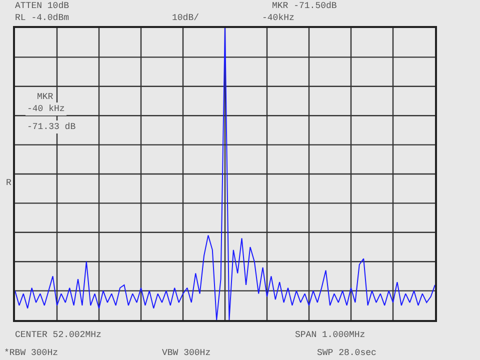 Image resolution: width=480 pixels, height=360 pixels. Describe the element at coordinates (51, 127) in the screenshot. I see `annotation: -71.33 dB` at that location.